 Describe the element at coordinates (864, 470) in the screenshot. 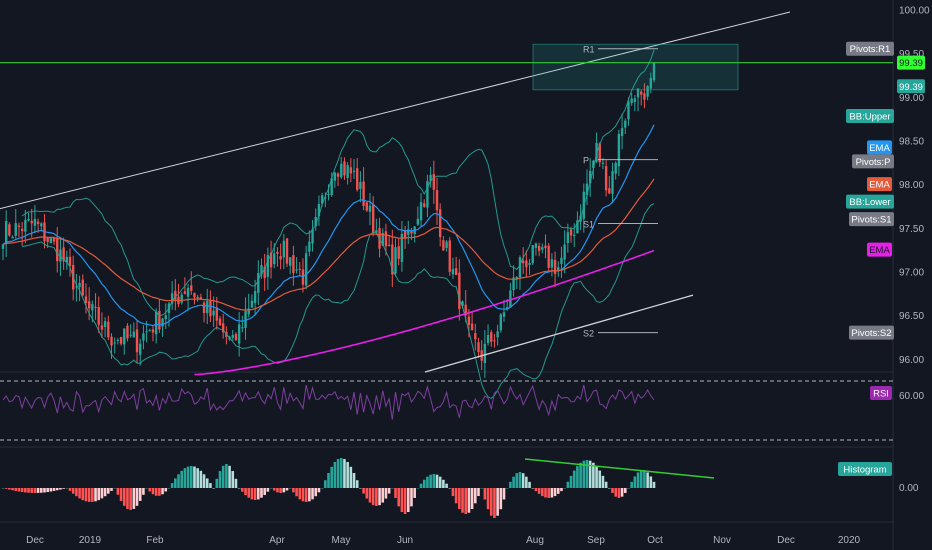

I see `histogram-badge-label: Histogram` at that location.